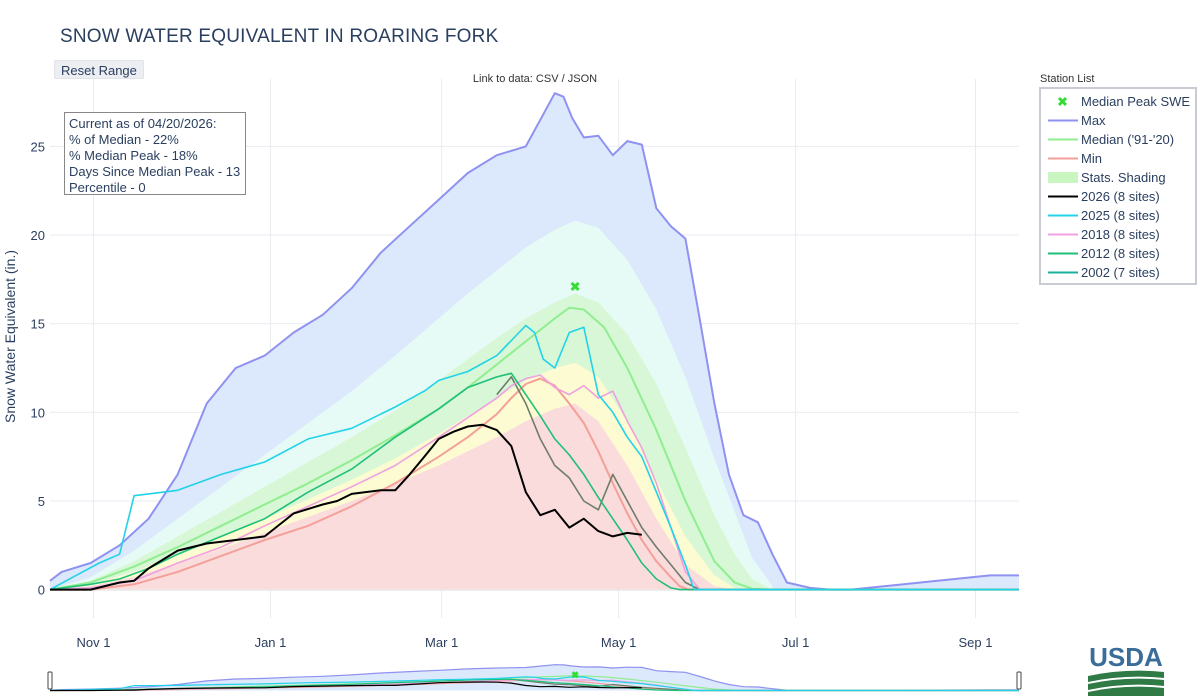 Image resolution: width=1200 pixels, height=700 pixels. I want to click on y-tick-label: 0, so click(41, 590).